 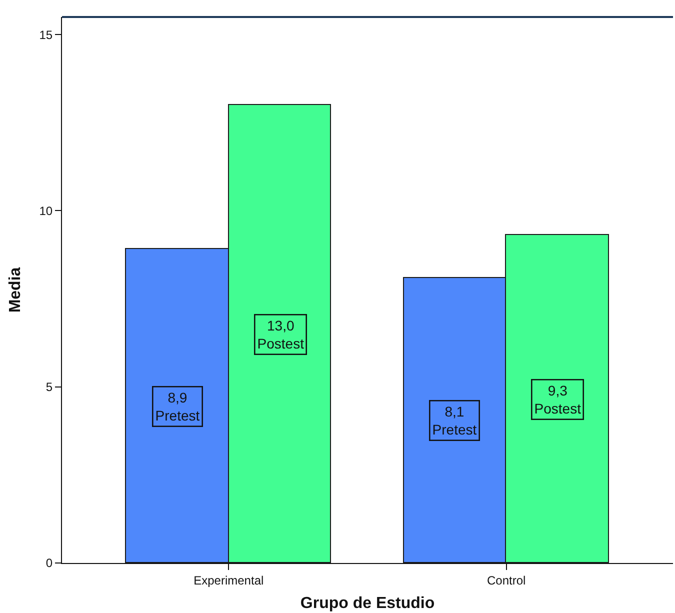 What do you see at coordinates (506, 580) in the screenshot?
I see `x-tick-label: Control` at bounding box center [506, 580].